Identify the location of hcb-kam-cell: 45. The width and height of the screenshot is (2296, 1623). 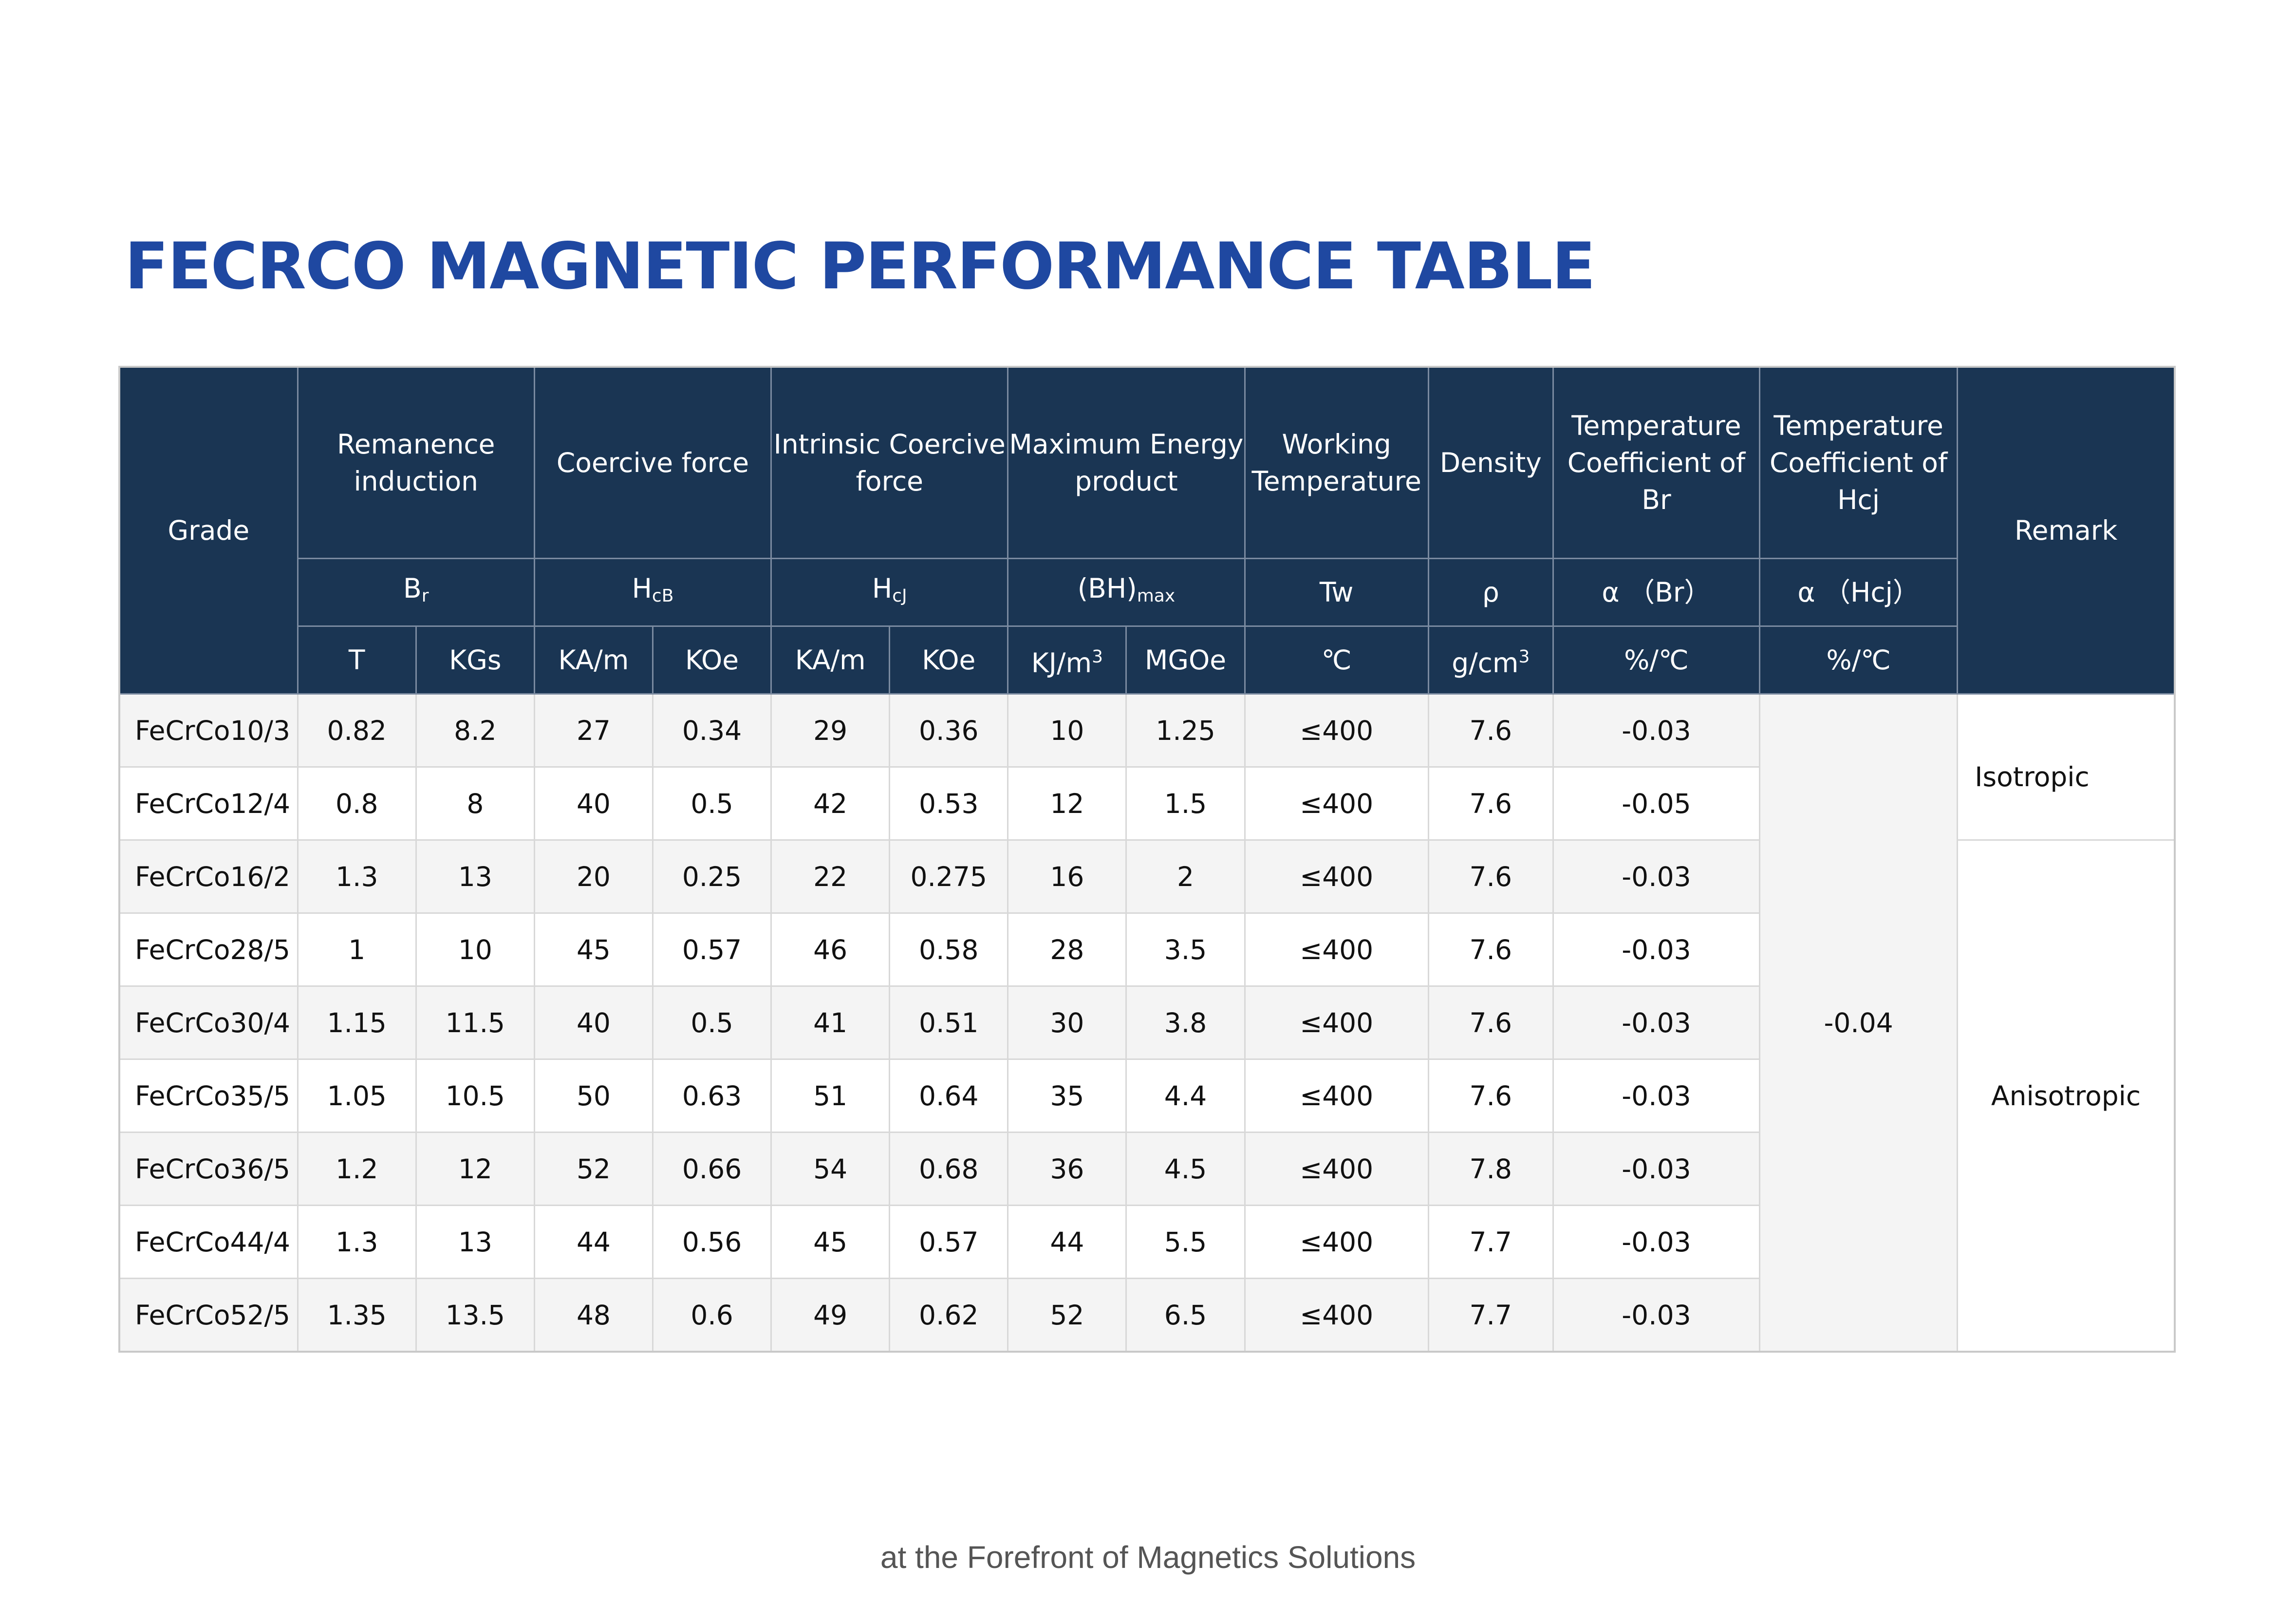
(593, 949).